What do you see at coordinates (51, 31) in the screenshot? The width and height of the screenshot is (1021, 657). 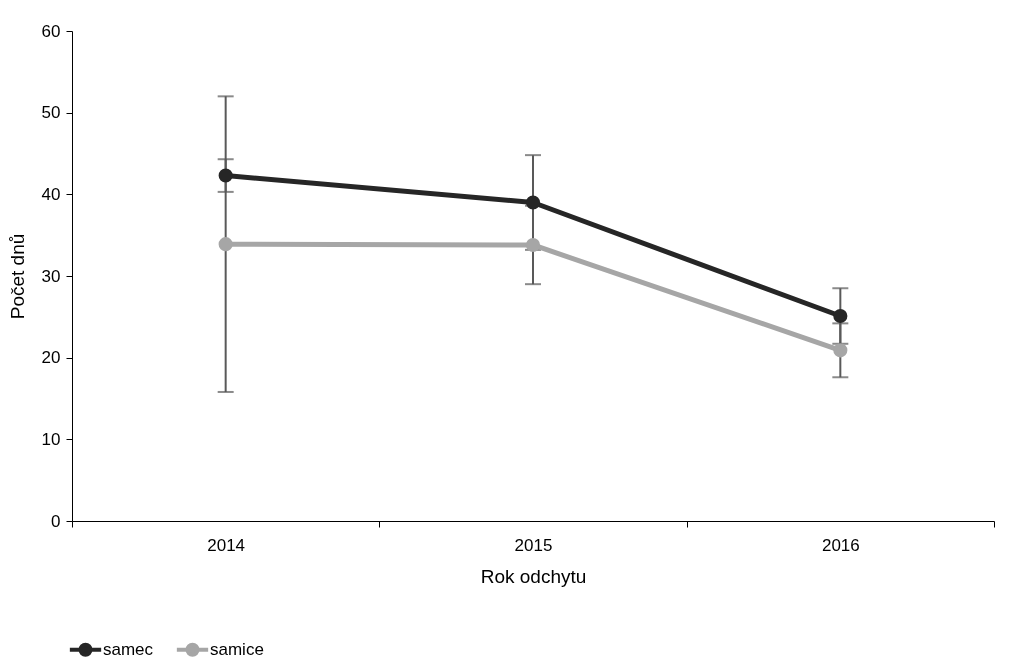 I see `y-tick-label: 60` at bounding box center [51, 31].